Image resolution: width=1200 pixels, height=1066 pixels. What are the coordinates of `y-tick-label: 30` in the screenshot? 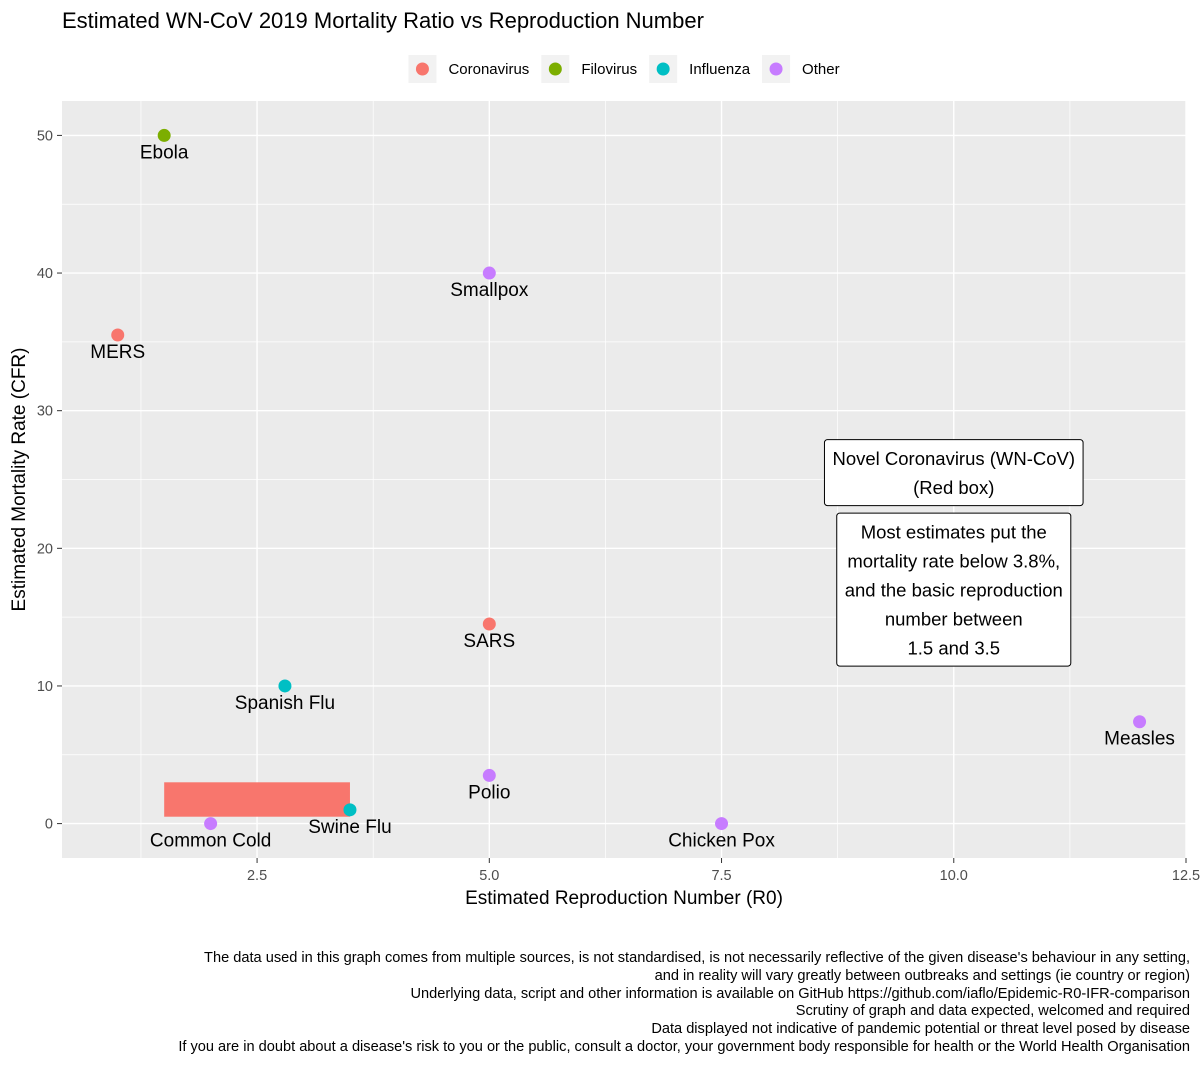 It's located at (45, 412).